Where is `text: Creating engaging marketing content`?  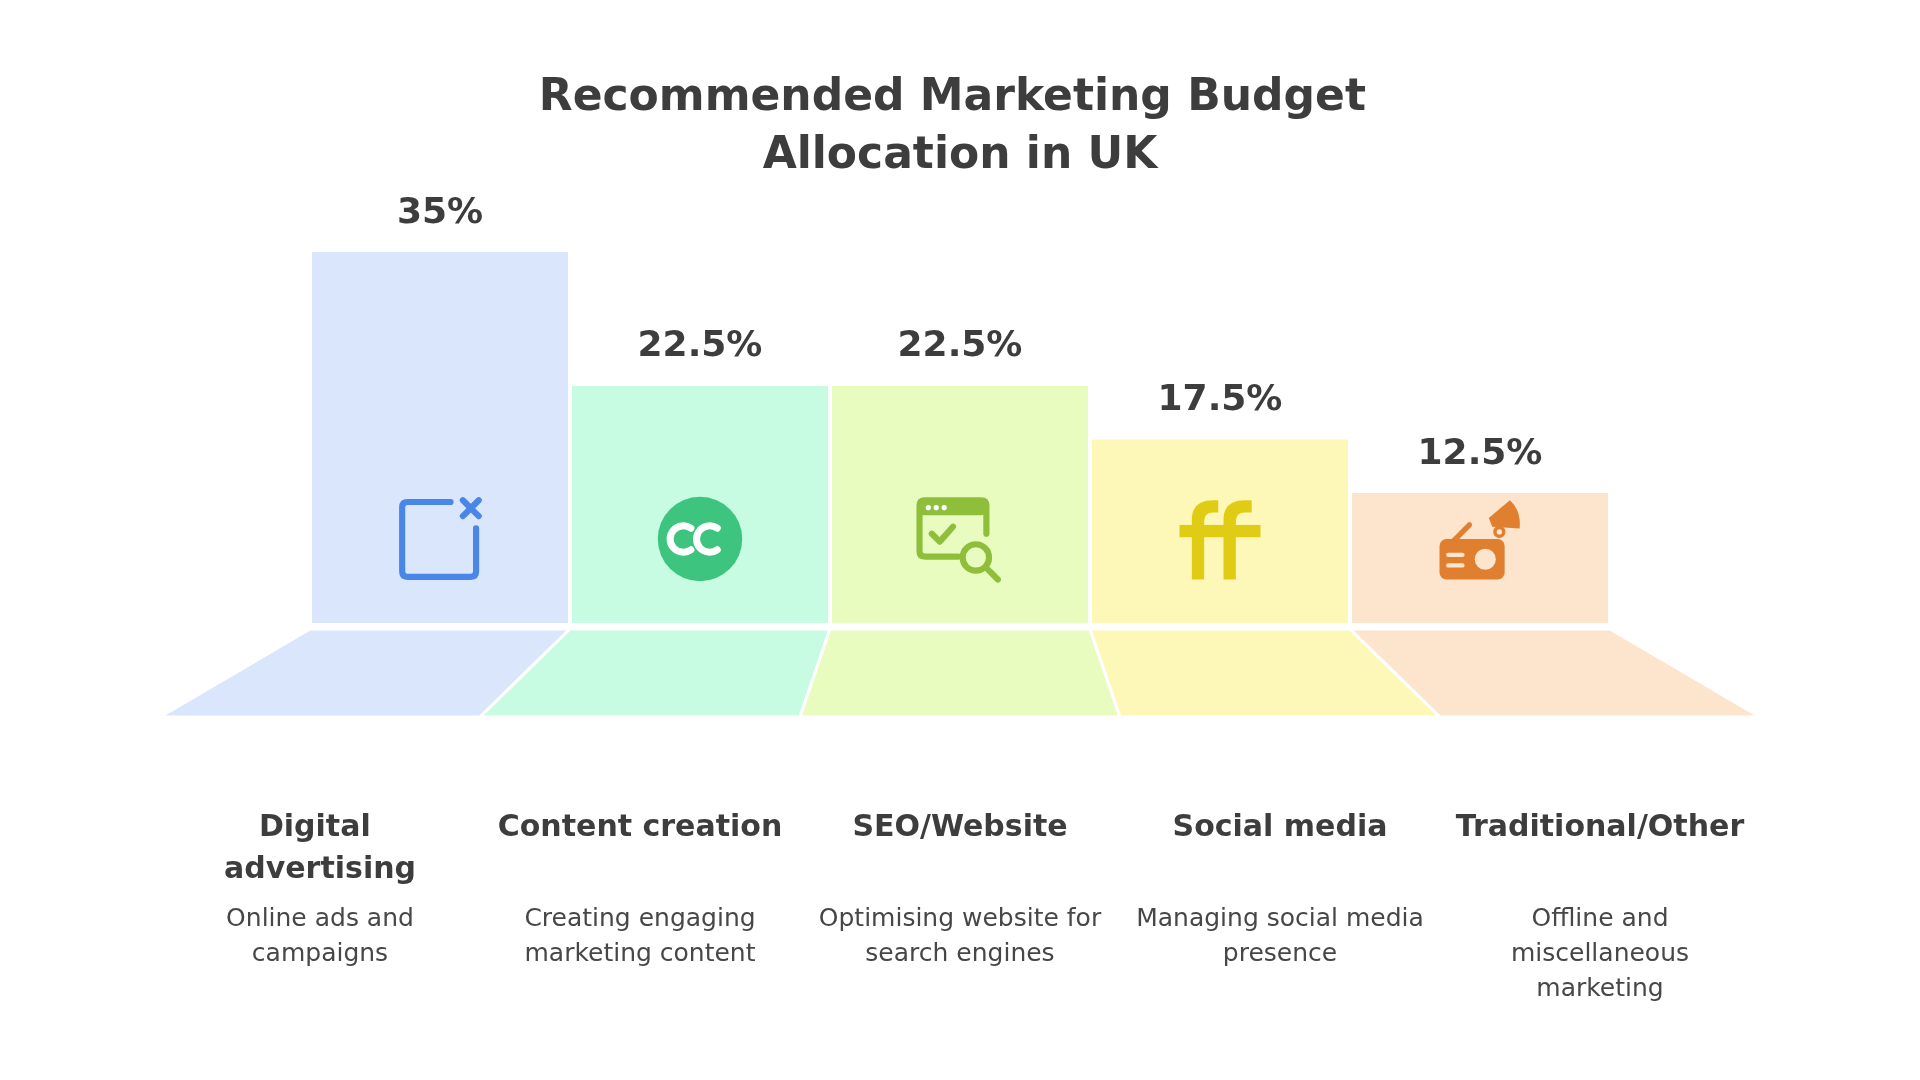 text: Creating engaging marketing content is located at coordinates (640, 935).